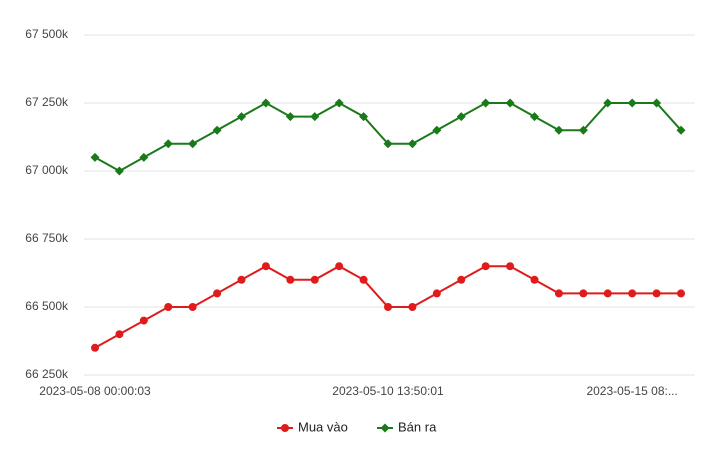 This screenshot has width=720, height=461. Describe the element at coordinates (47, 102) in the screenshot. I see `y-tick-label: 67 250k` at that location.